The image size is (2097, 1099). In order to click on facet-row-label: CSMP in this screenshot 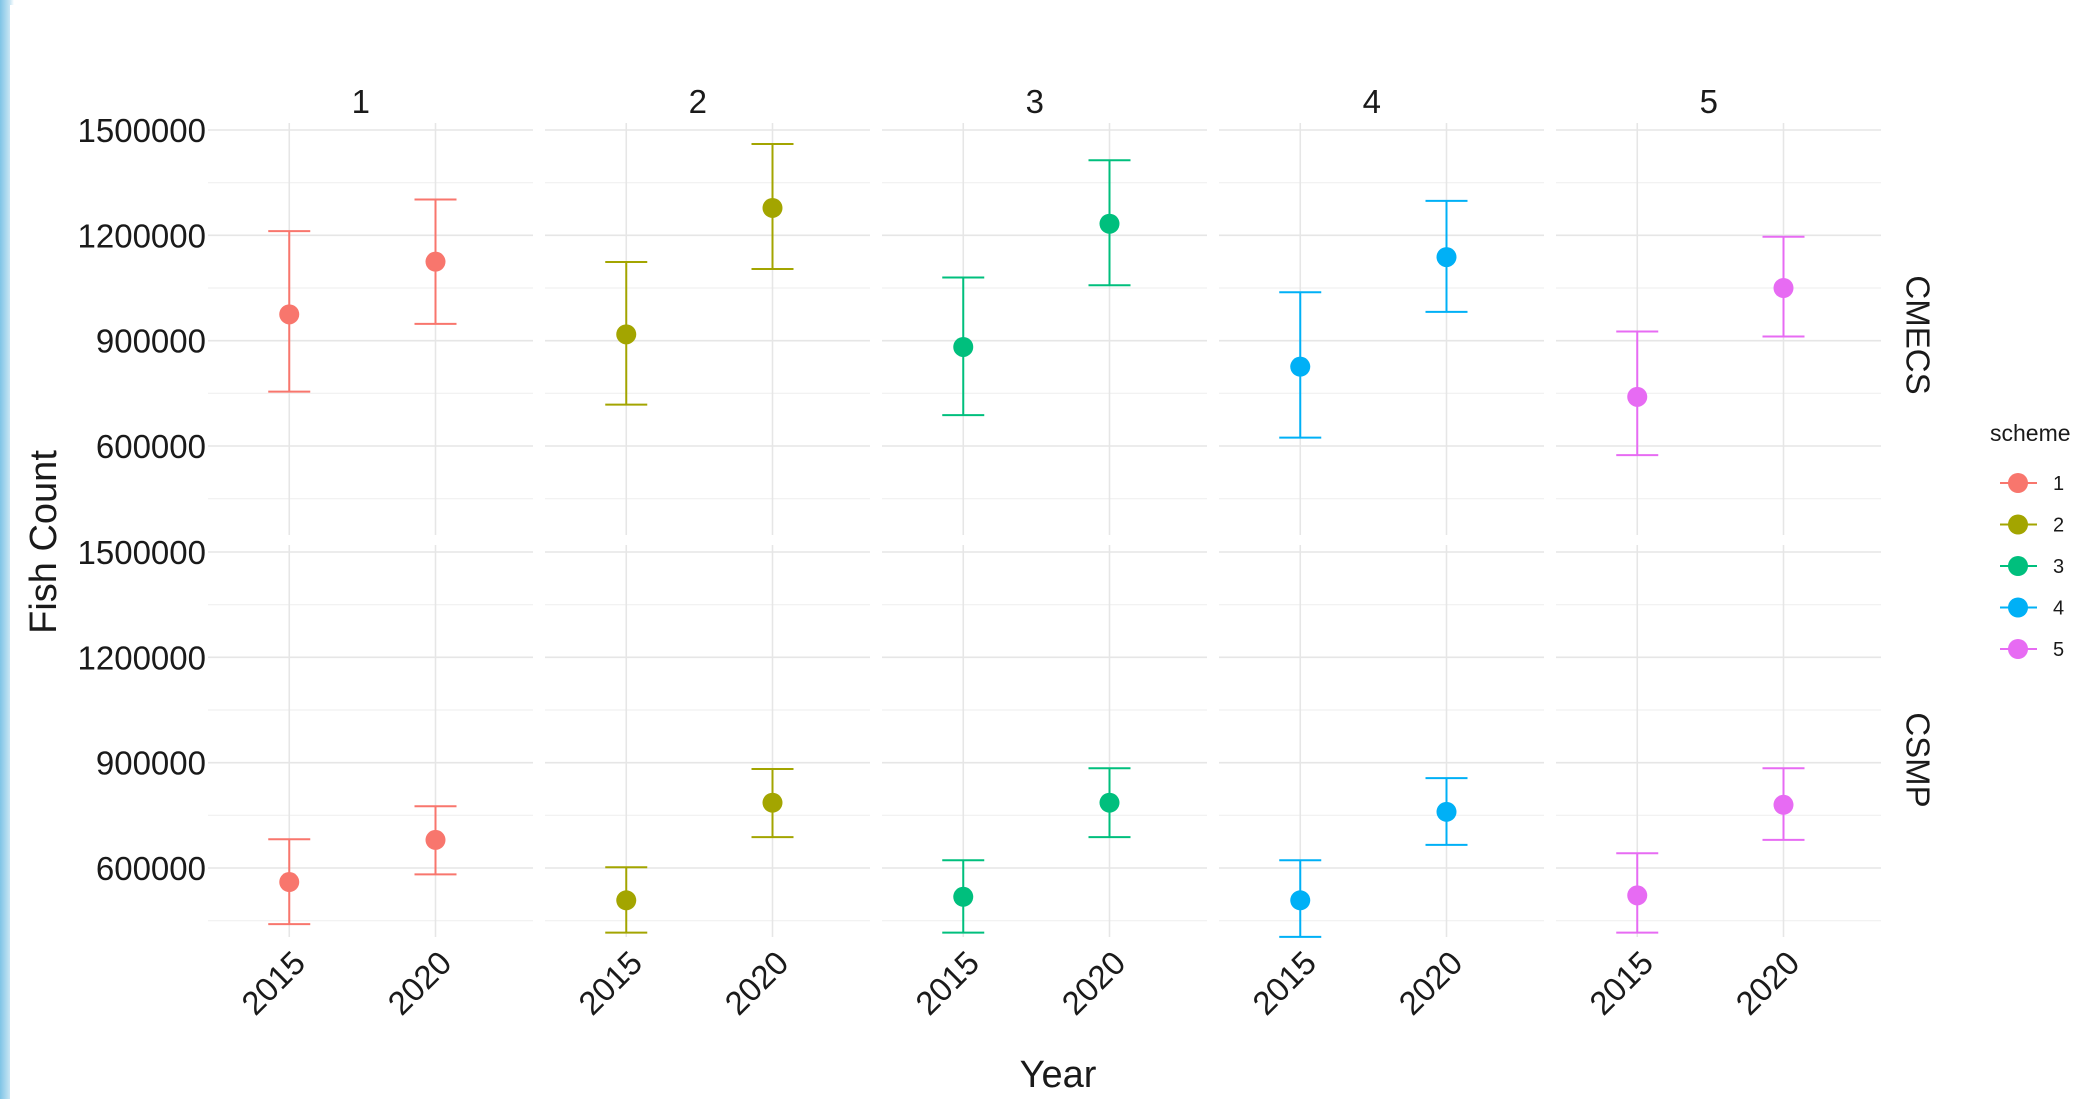, I will do `click(1917, 759)`.